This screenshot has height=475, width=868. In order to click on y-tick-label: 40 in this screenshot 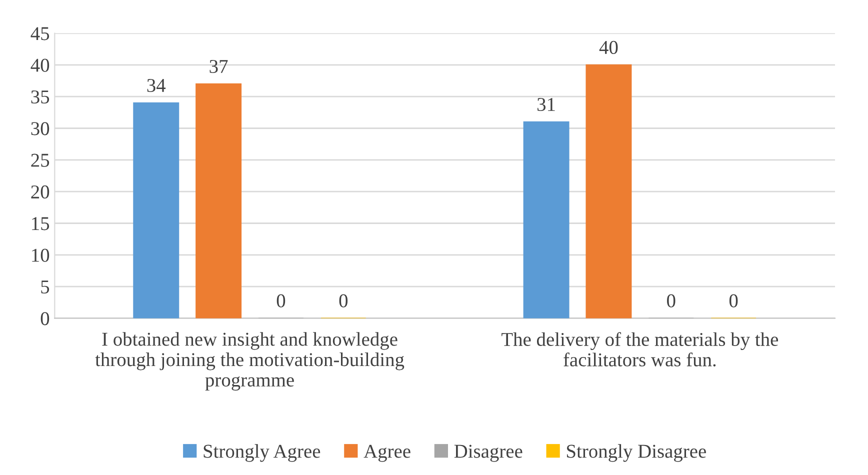, I will do `click(40, 65)`.